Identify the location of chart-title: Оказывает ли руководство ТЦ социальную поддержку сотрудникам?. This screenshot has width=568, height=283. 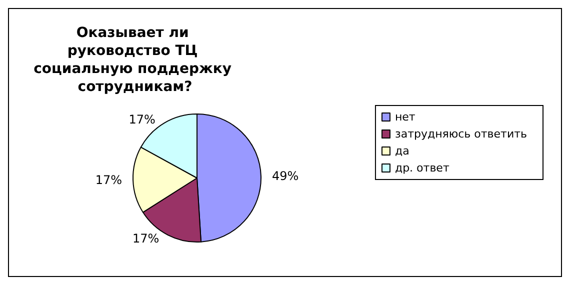
(135, 60).